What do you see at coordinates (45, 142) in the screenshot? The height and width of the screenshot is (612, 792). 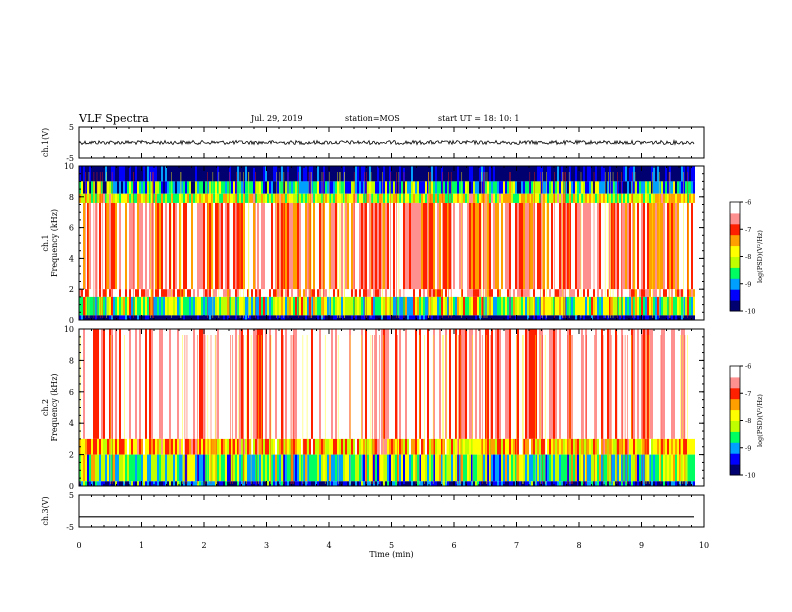 I see `y-axis-label: ch.1(V)` at bounding box center [45, 142].